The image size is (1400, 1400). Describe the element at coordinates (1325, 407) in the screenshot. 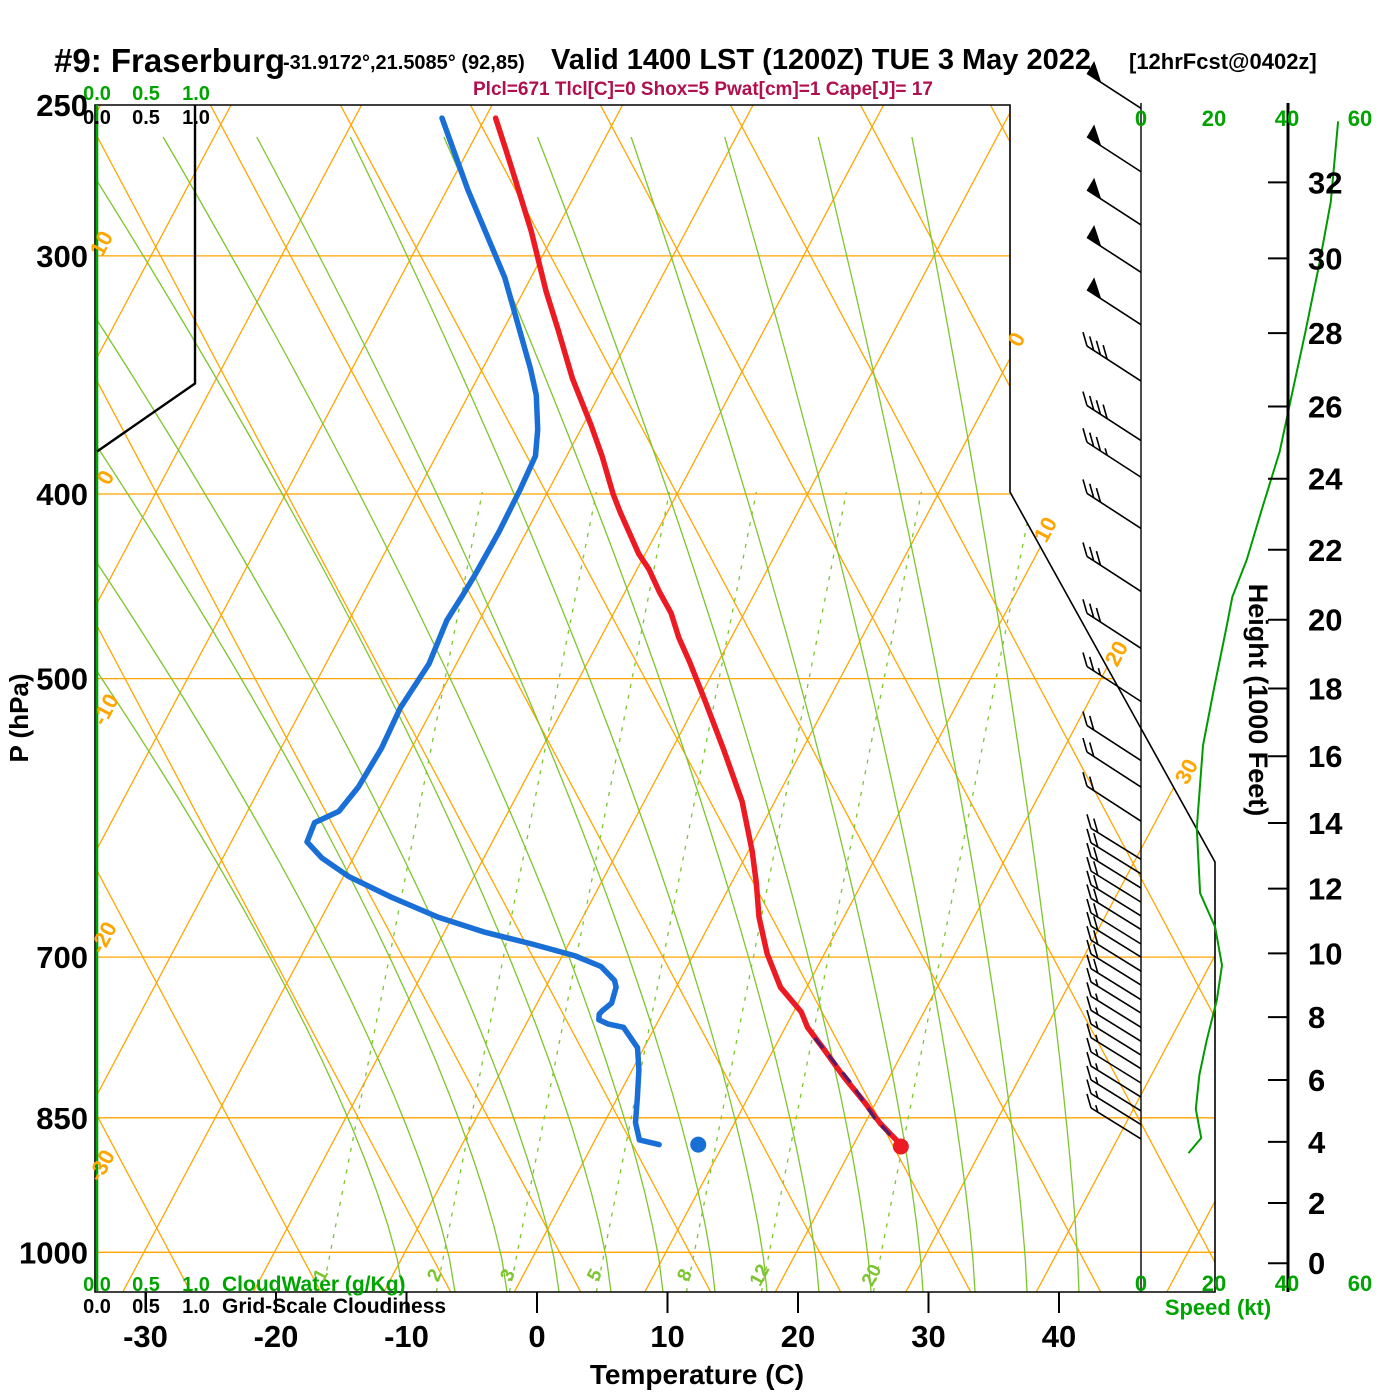

I see `height-tick-label: 26` at that location.